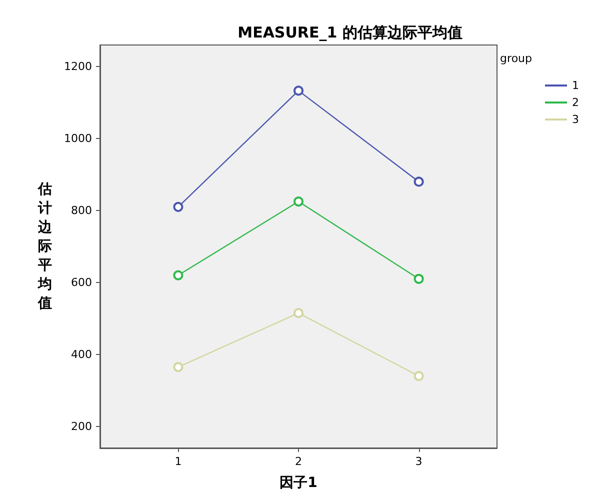 Image resolution: width=592 pixels, height=503 pixels. I want to click on x-axis-title: 因子1, so click(299, 483).